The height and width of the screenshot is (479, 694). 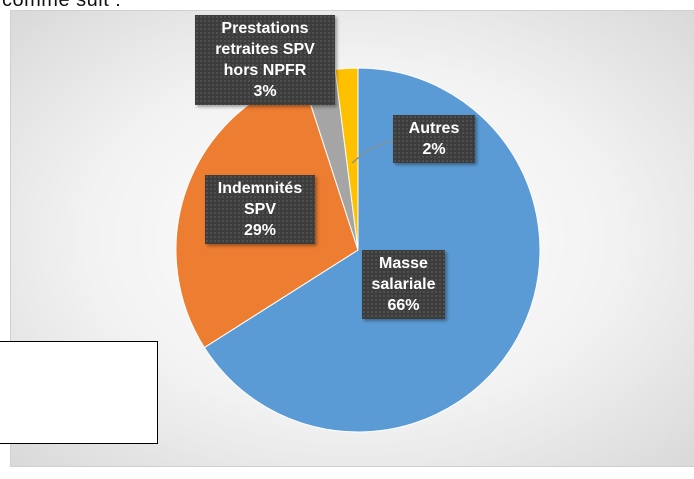 What do you see at coordinates (346, 159) in the screenshot?
I see `pie-slice` at bounding box center [346, 159].